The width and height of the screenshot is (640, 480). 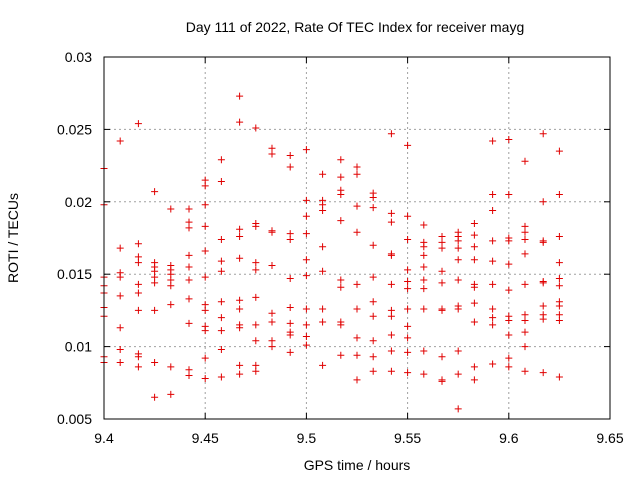 I want to click on x-tick-label: 9.55, so click(x=407, y=438).